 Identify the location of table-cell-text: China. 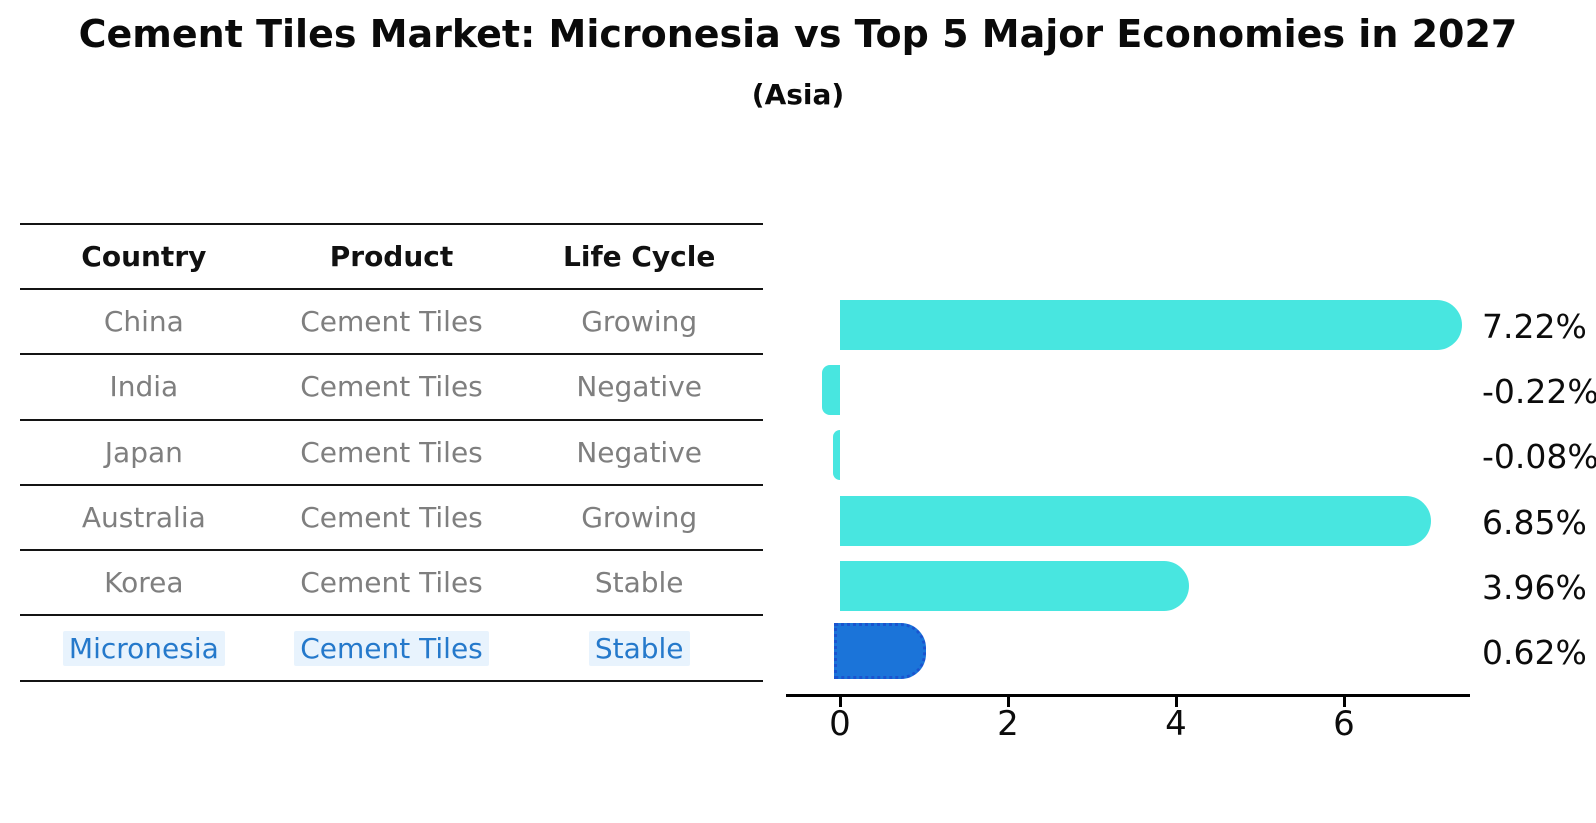
(143, 322).